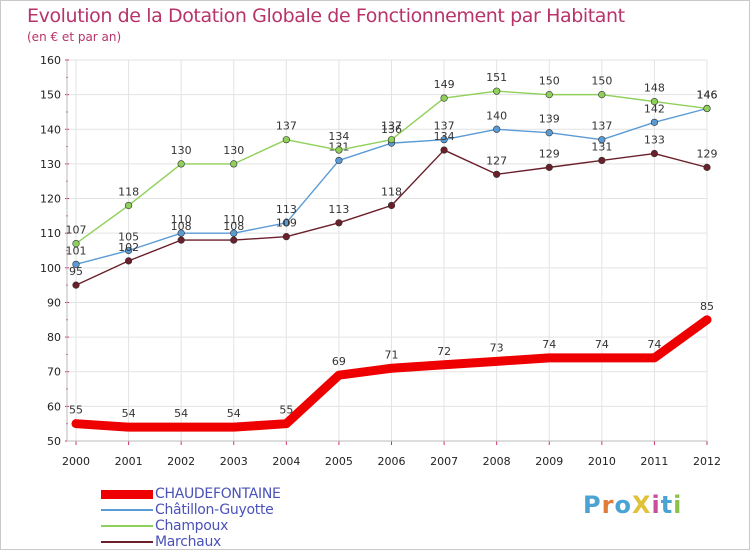 Image resolution: width=750 pixels, height=550 pixels. What do you see at coordinates (549, 153) in the screenshot?
I see `data-label-marchaux: 129` at bounding box center [549, 153].